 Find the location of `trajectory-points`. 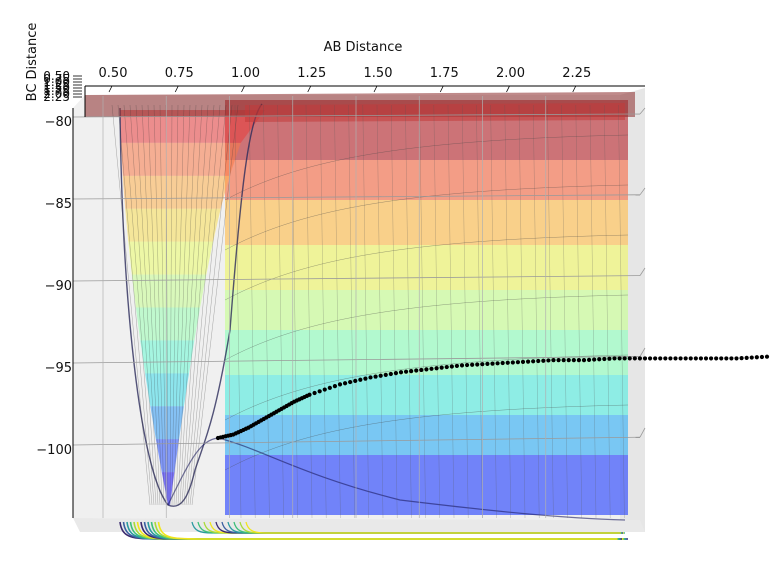

trajectory-points is located at coordinates (492, 397).